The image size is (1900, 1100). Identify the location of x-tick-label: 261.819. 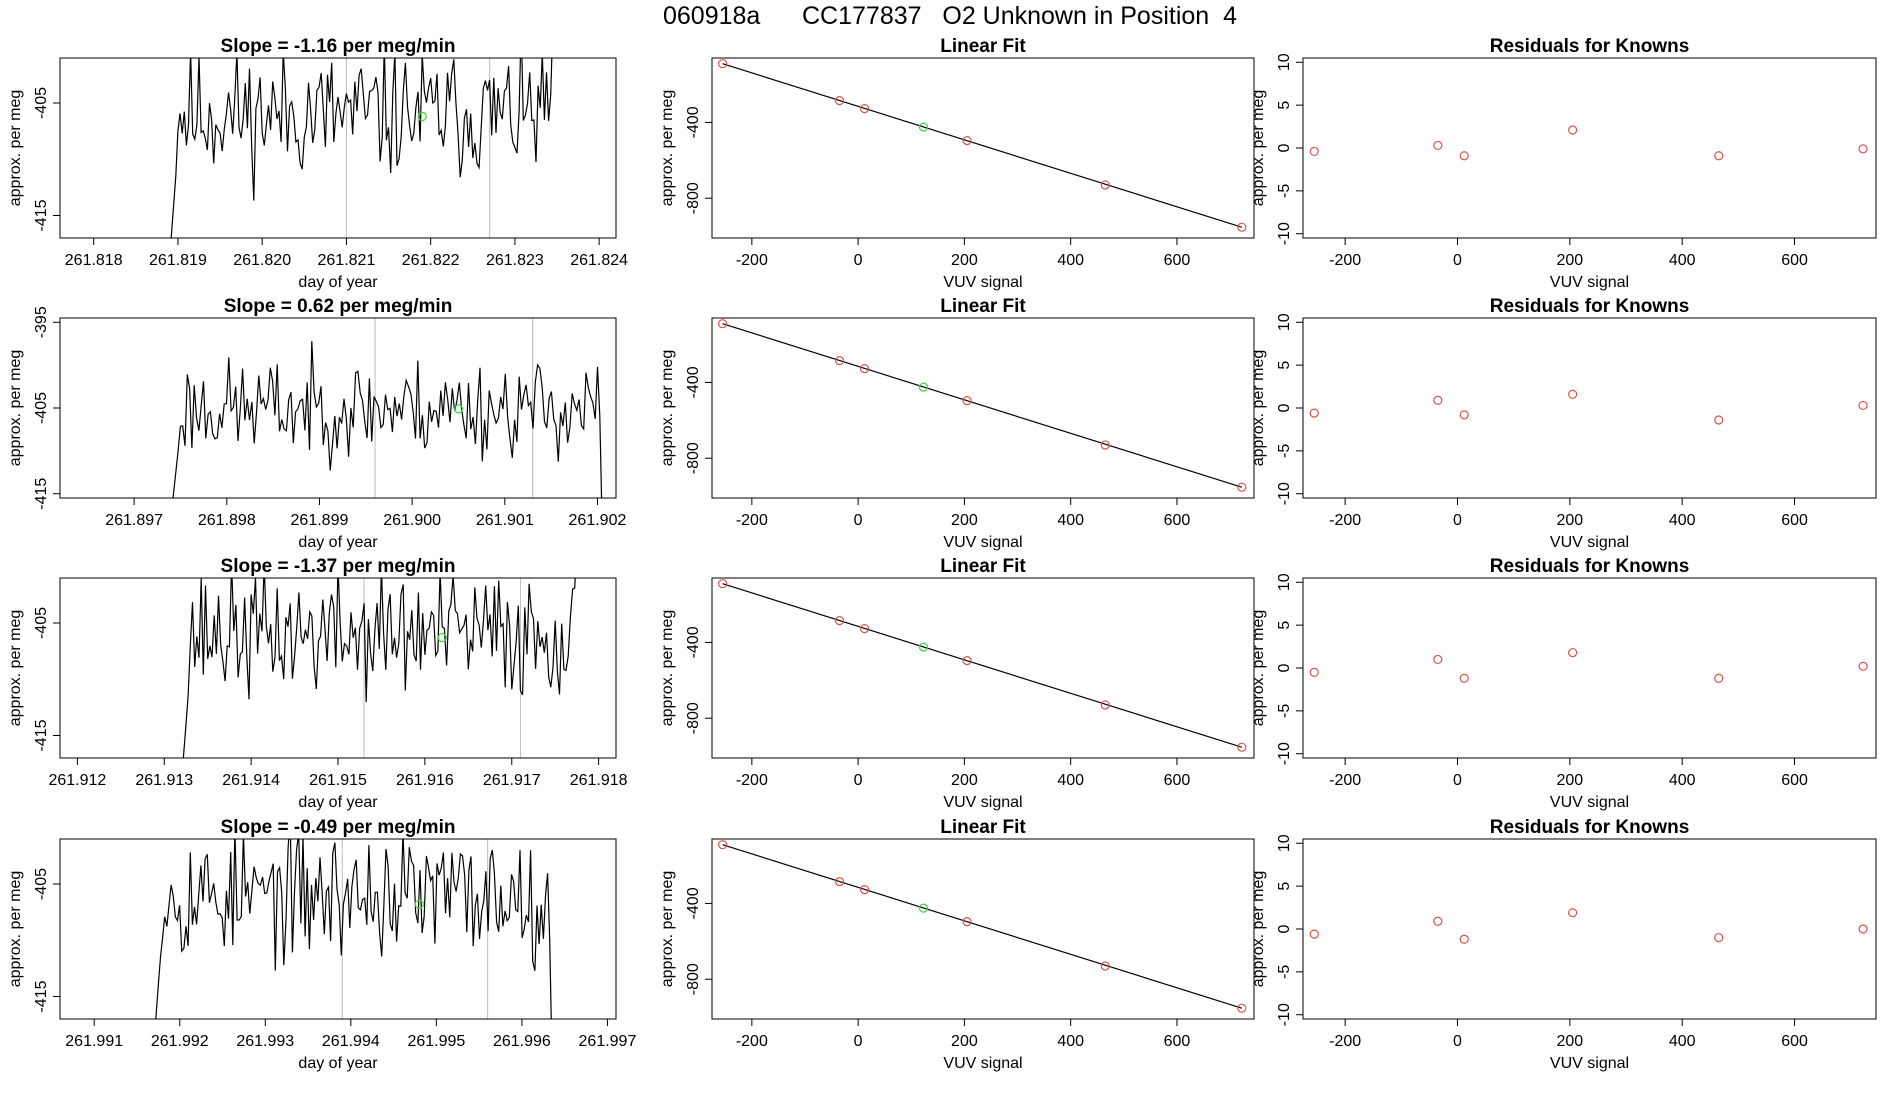
(178, 260).